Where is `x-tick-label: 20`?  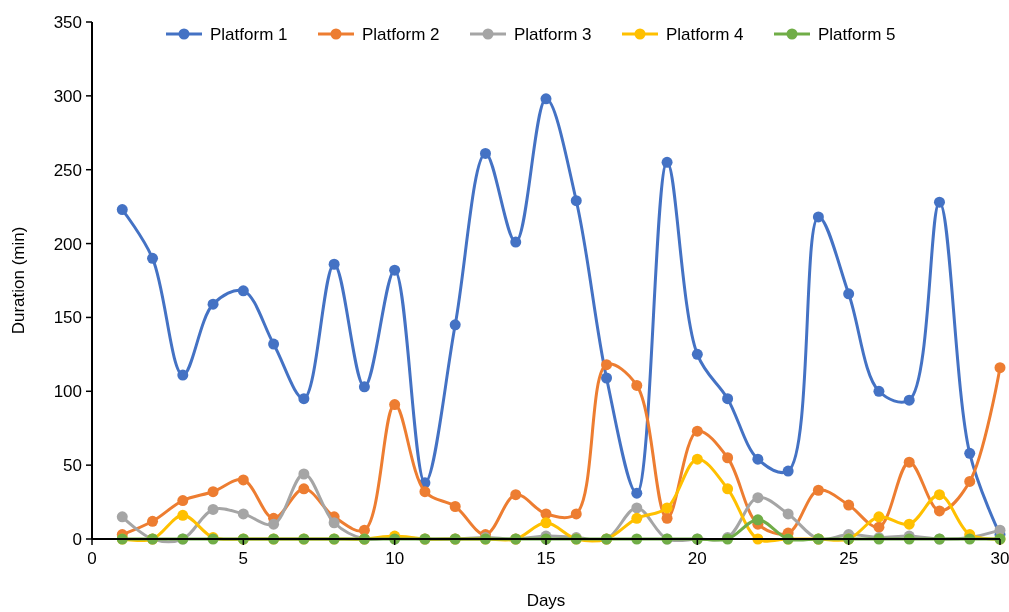 x-tick-label: 20 is located at coordinates (697, 558).